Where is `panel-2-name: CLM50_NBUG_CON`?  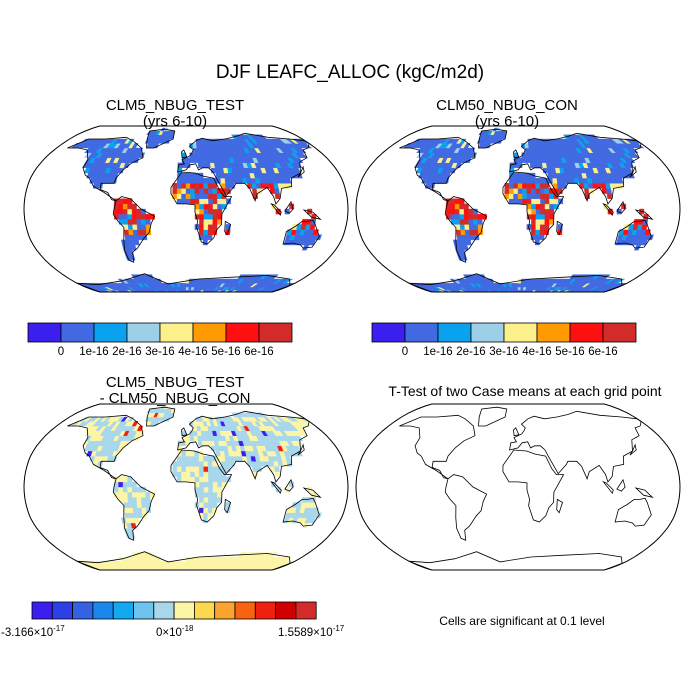
panel-2-name: CLM50_NBUG_CON is located at coordinates (507, 105).